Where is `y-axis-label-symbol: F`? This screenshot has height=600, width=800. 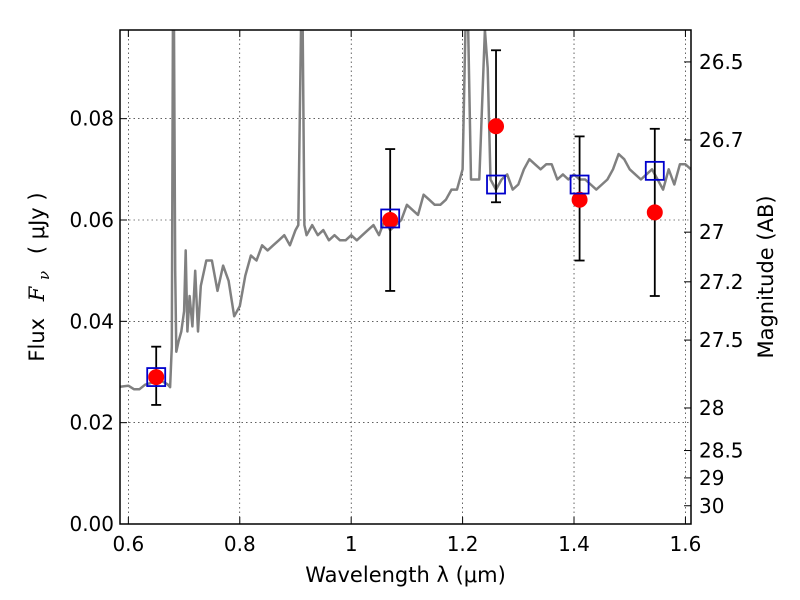 y-axis-label-symbol: F is located at coordinates (37, 293).